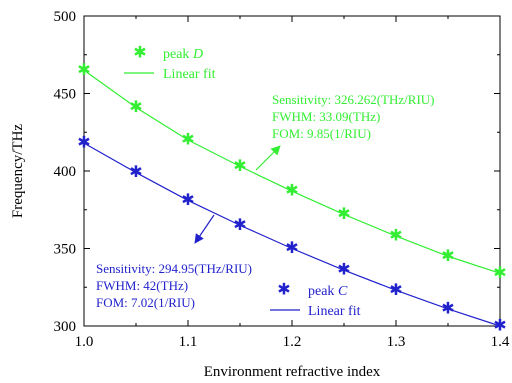 The height and width of the screenshot is (383, 512). I want to click on x-tick-label: 1.4, so click(500, 342).